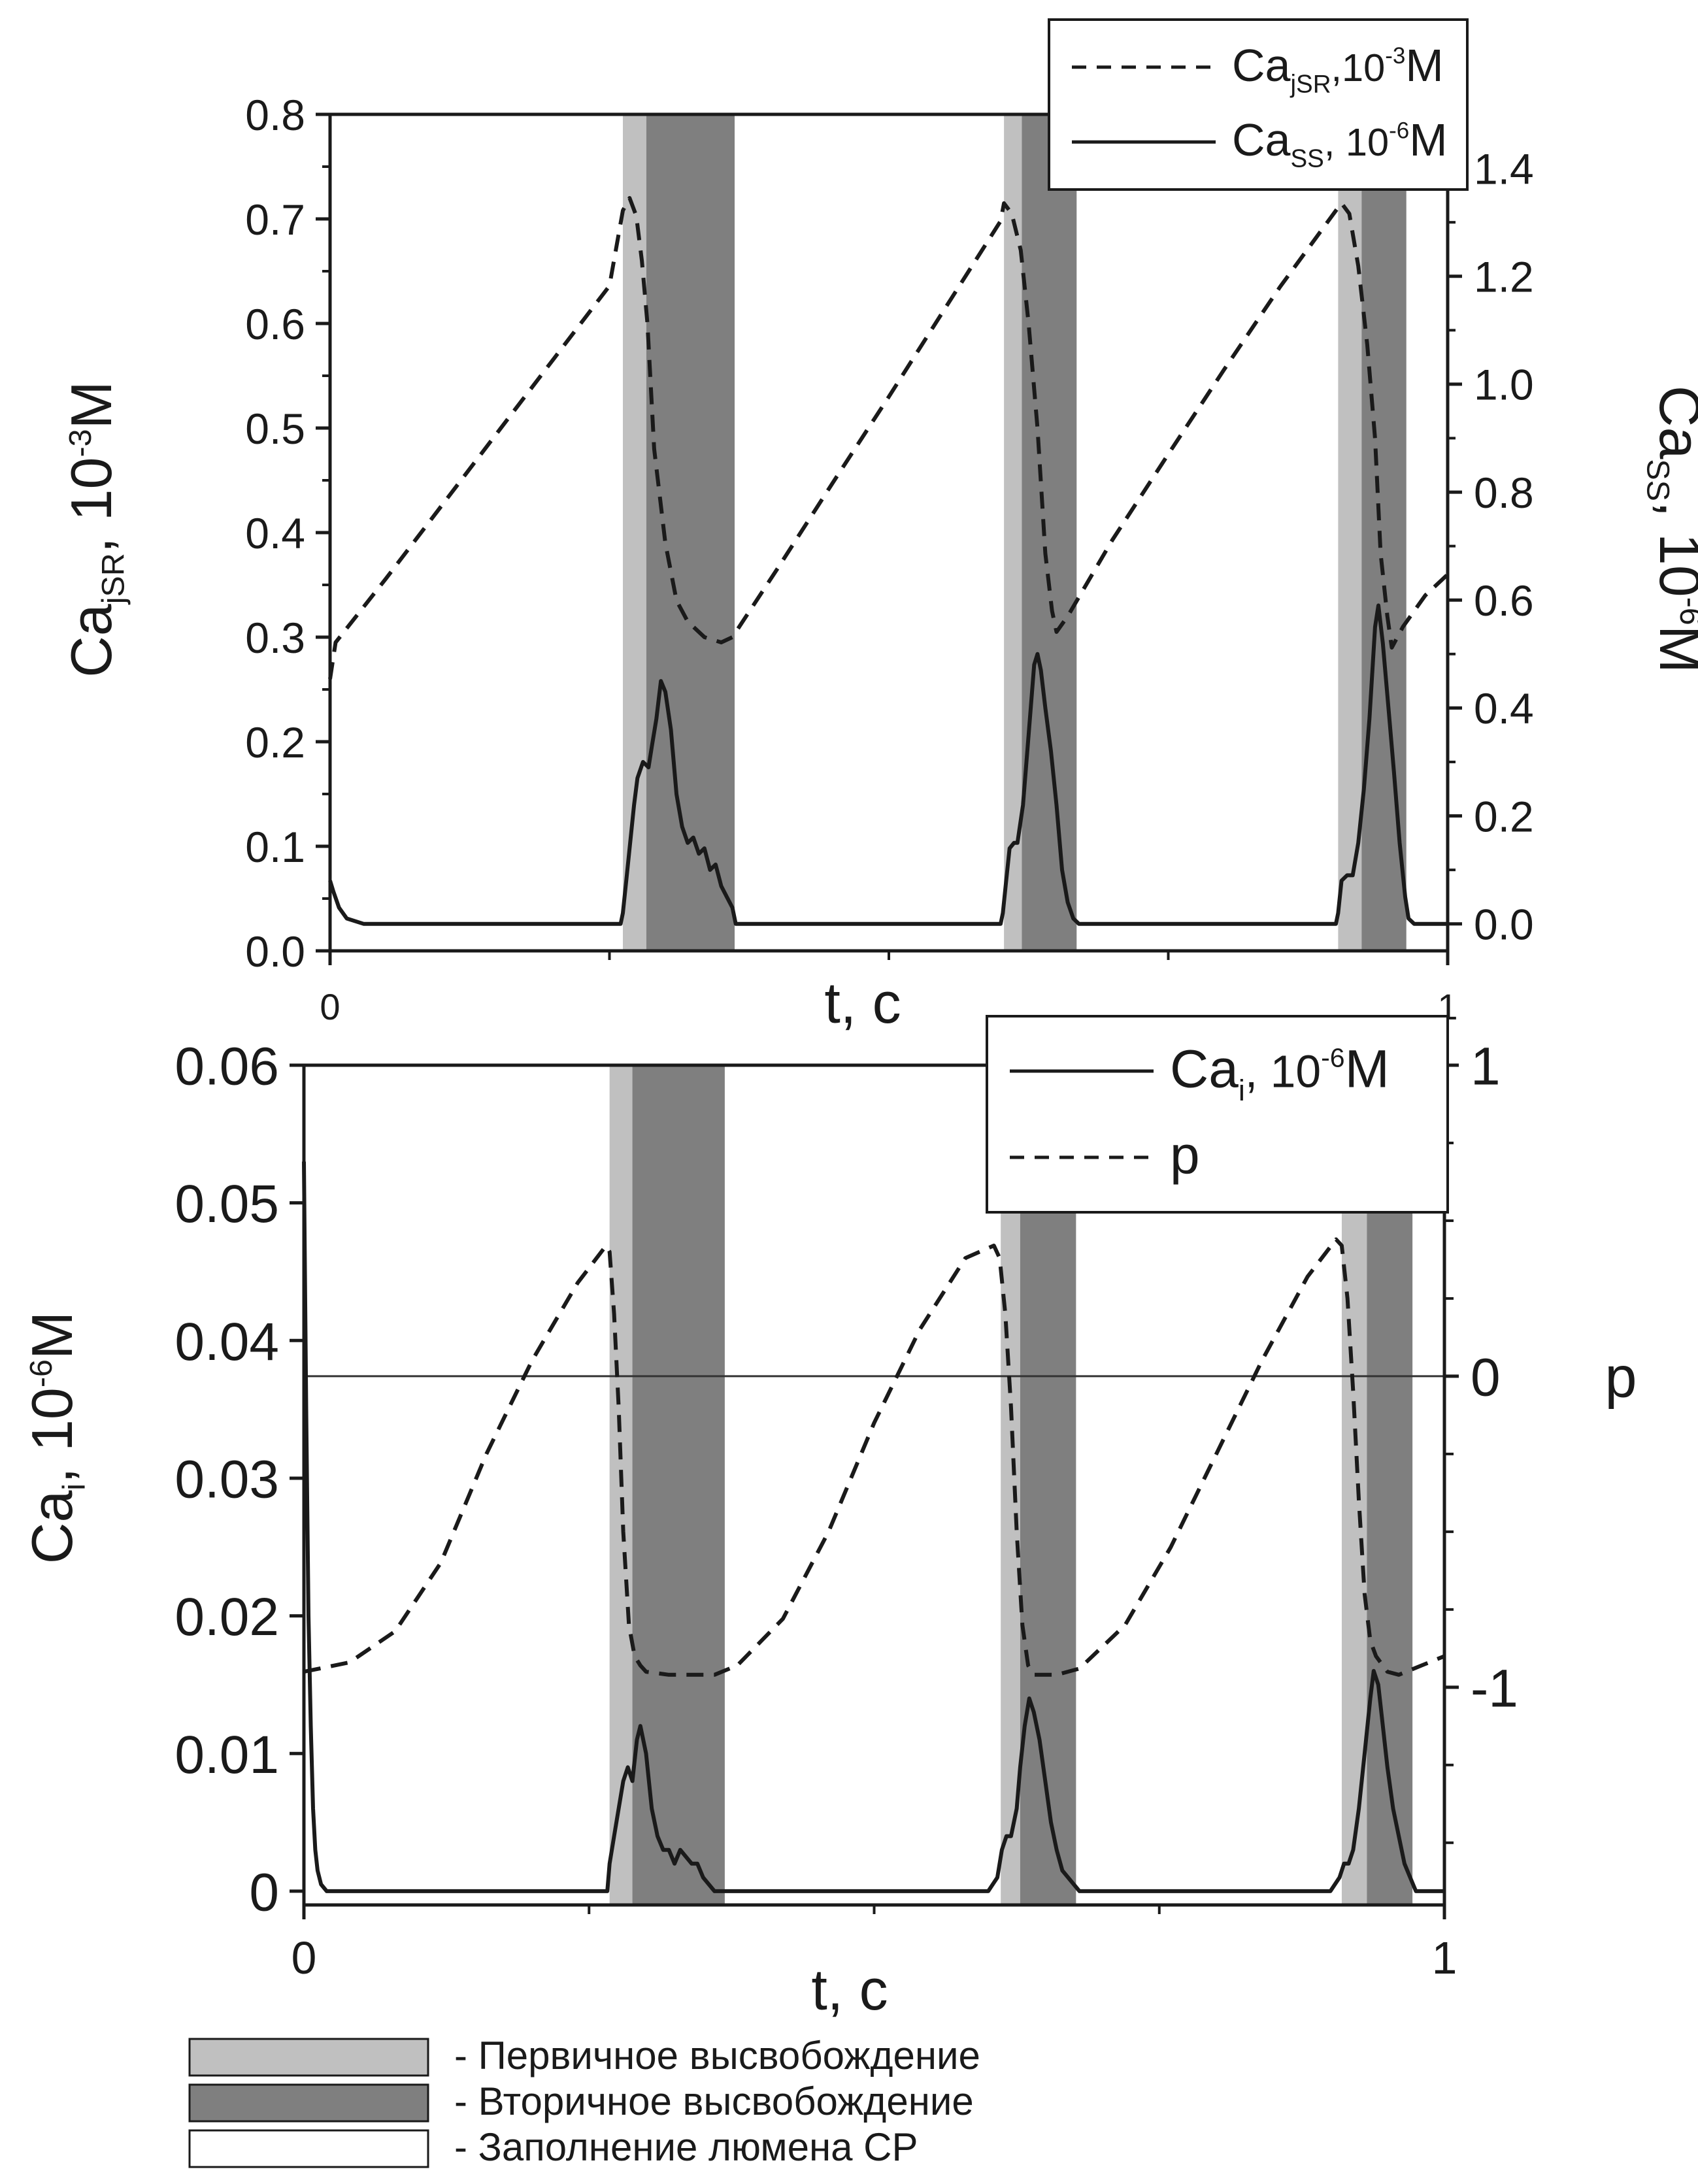 This screenshot has width=1698, height=2184. I want to click on band-legend-label-secondary: - Вторичное высвобождение, so click(714, 2101).